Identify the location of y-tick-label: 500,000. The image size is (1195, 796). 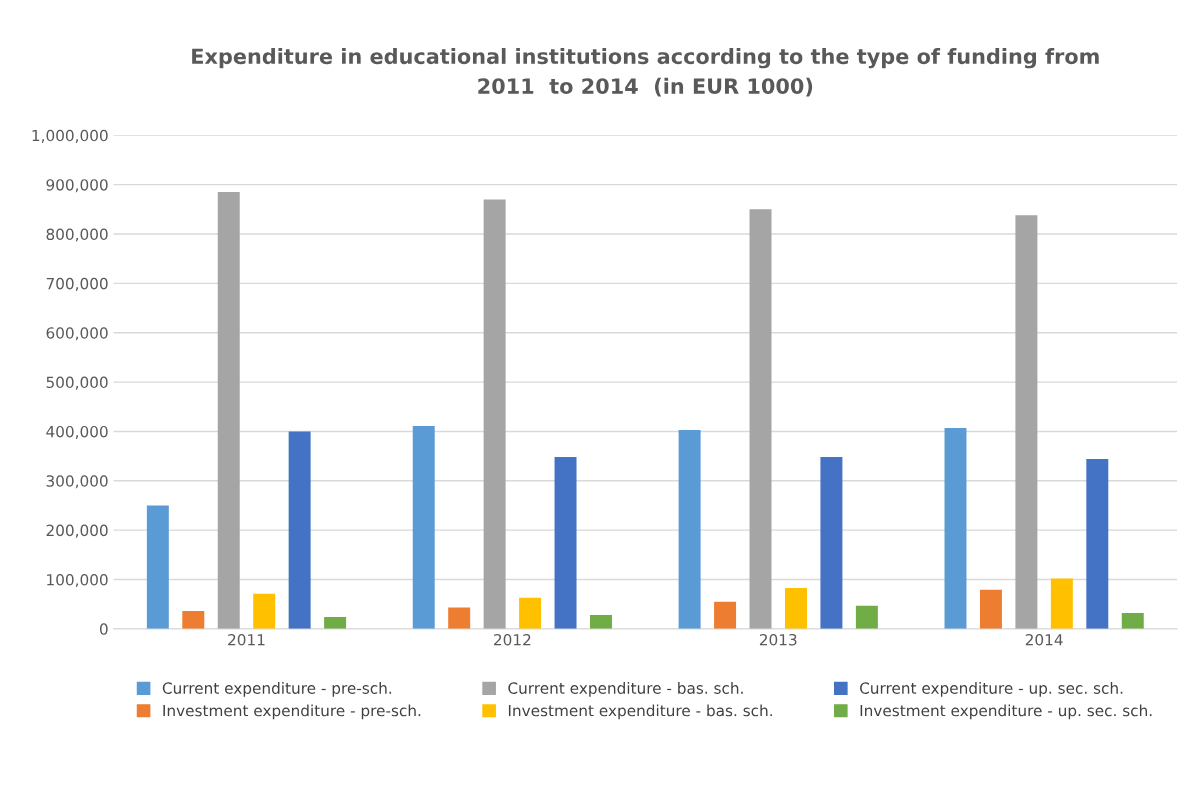
(77, 383).